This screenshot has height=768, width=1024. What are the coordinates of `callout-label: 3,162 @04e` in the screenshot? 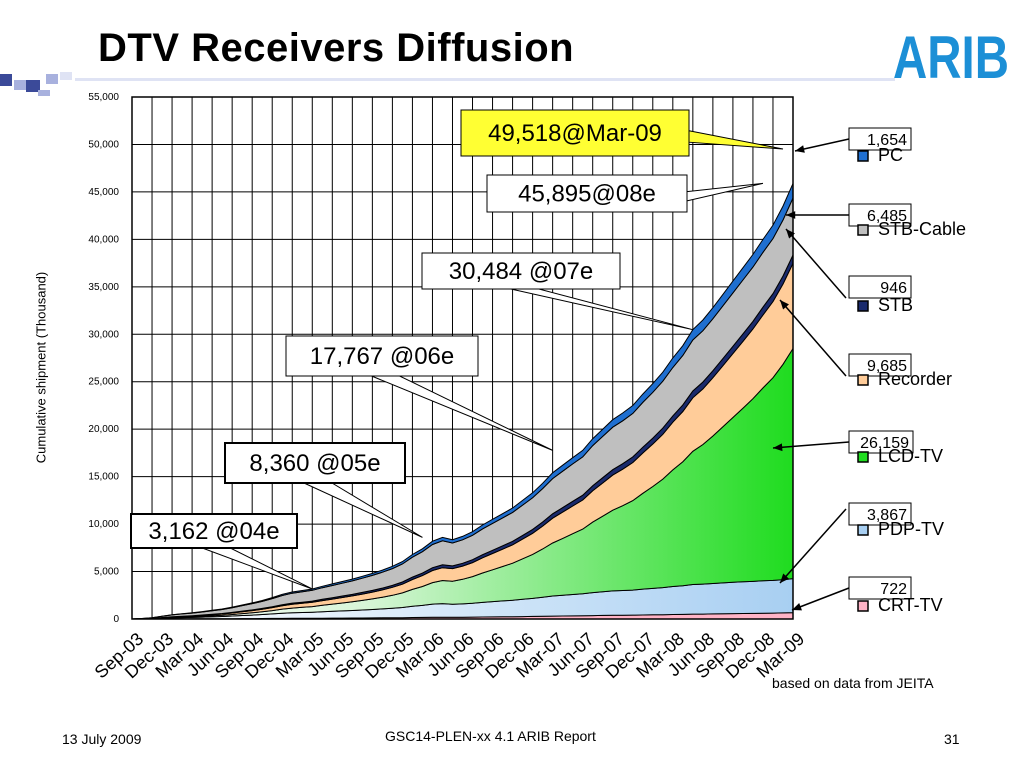 It's located at (213, 531).